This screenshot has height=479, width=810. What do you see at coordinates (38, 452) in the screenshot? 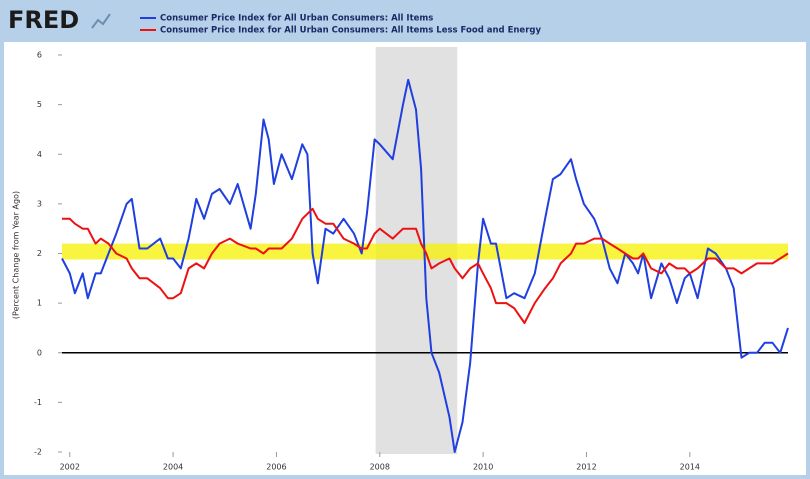
I see `y-tick-label: -2` at bounding box center [38, 452].